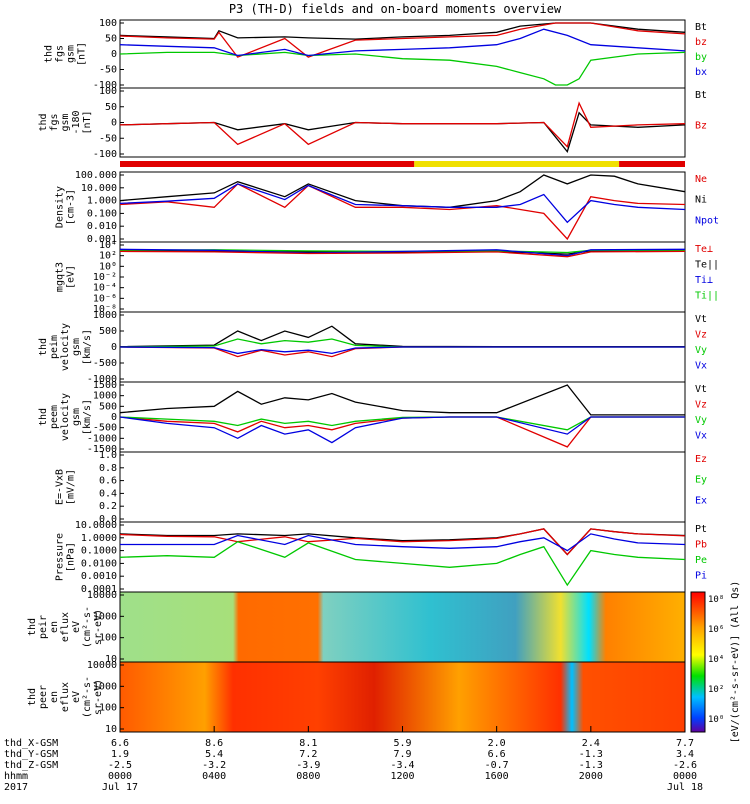 Image resolution: width=750 pixels, height=804 pixels. Describe the element at coordinates (652, 164) in the screenshot. I see `region-bar-segment` at that location.